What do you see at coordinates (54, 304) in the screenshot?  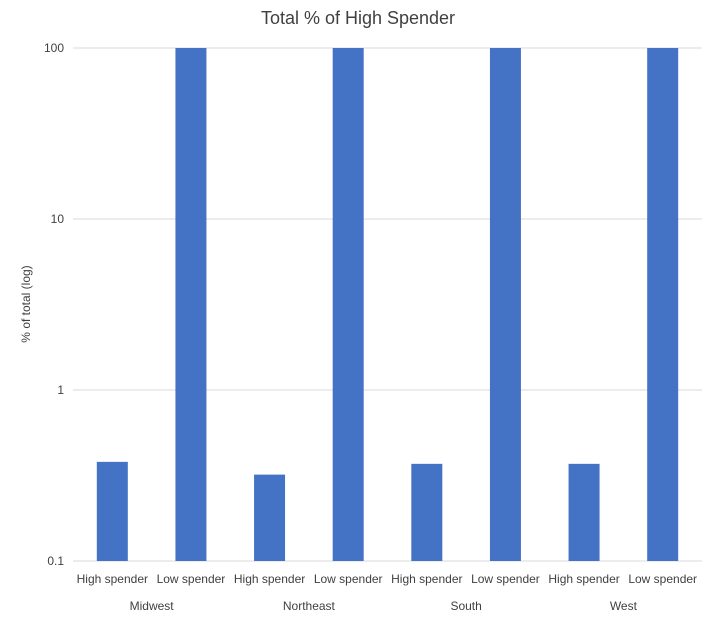 I see `y-axis-ticks: 0.1 1 10 100` at bounding box center [54, 304].